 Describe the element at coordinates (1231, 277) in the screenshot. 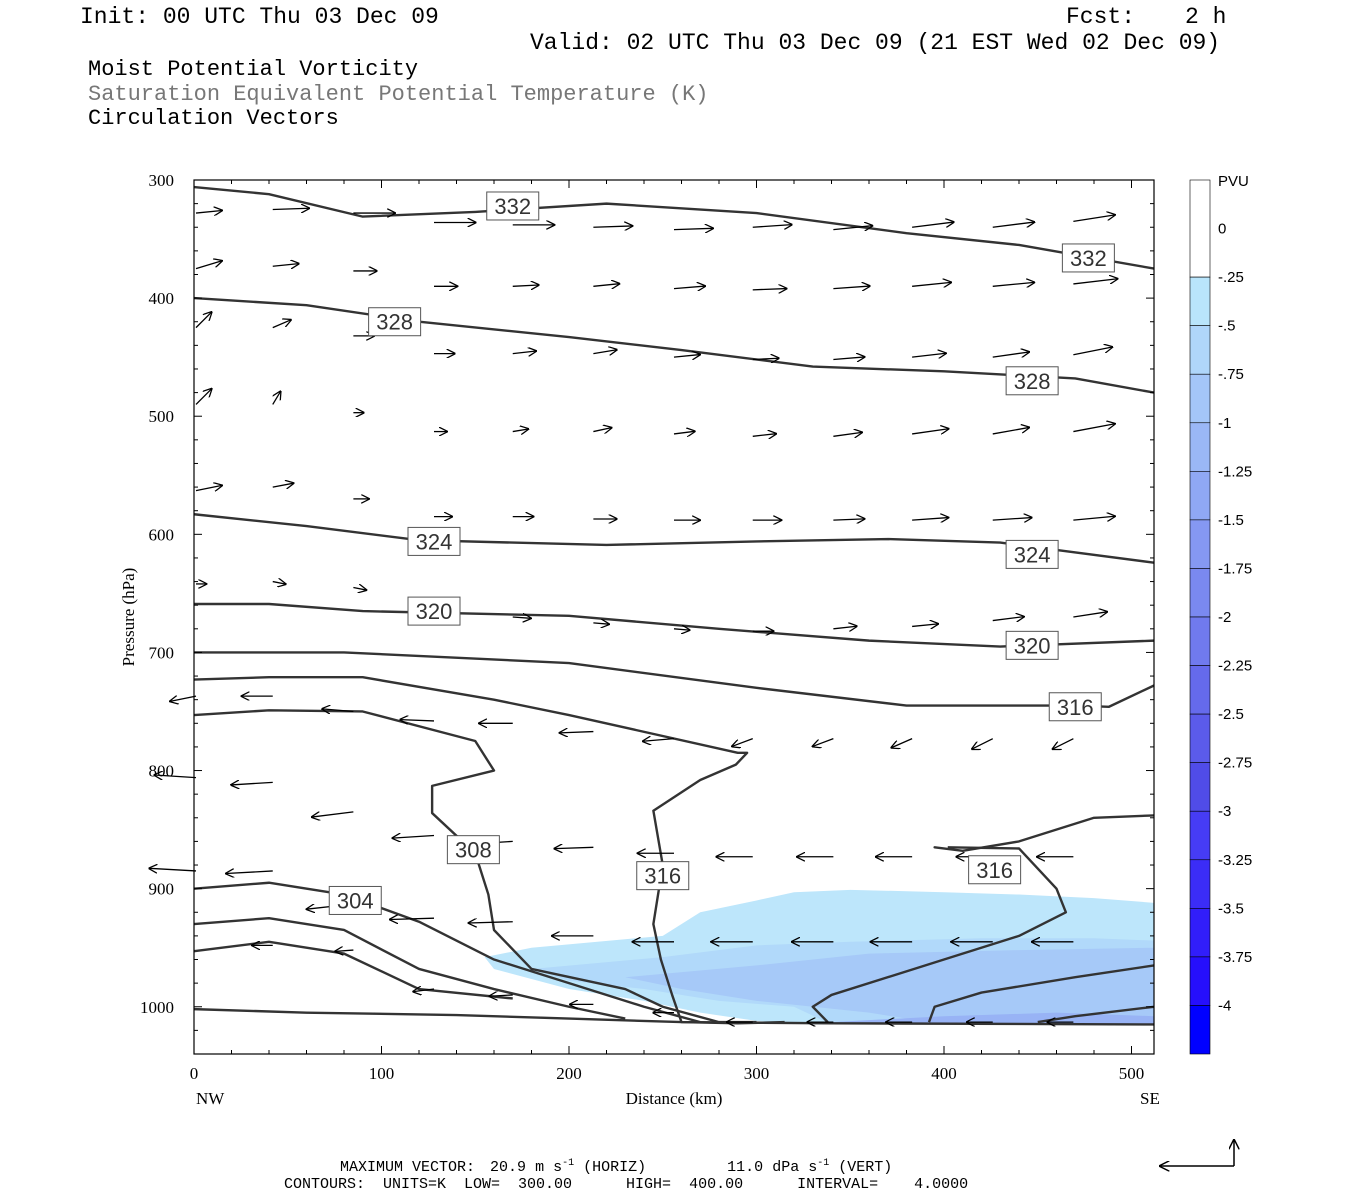

I see `colorbar-label: -.25` at that location.